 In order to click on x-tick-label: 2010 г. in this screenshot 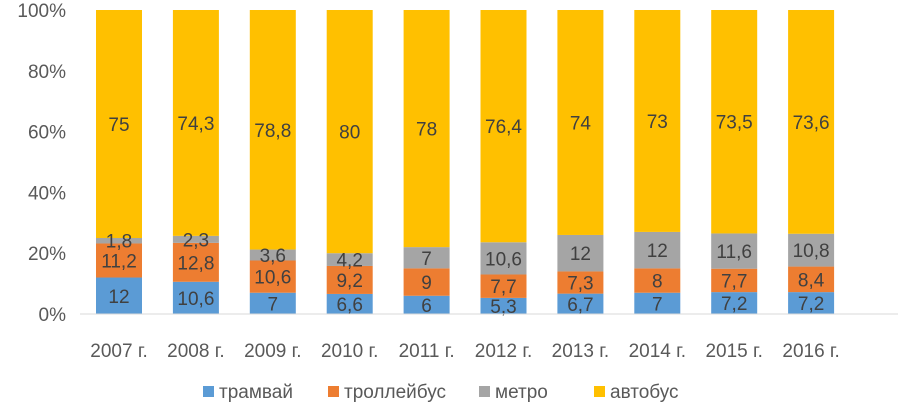, I will do `click(349, 351)`.